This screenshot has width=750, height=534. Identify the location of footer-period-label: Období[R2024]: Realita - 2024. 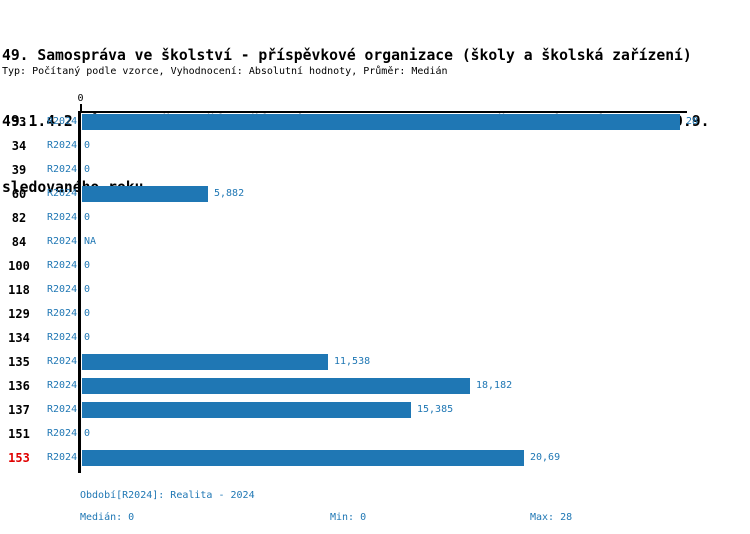
(167, 495).